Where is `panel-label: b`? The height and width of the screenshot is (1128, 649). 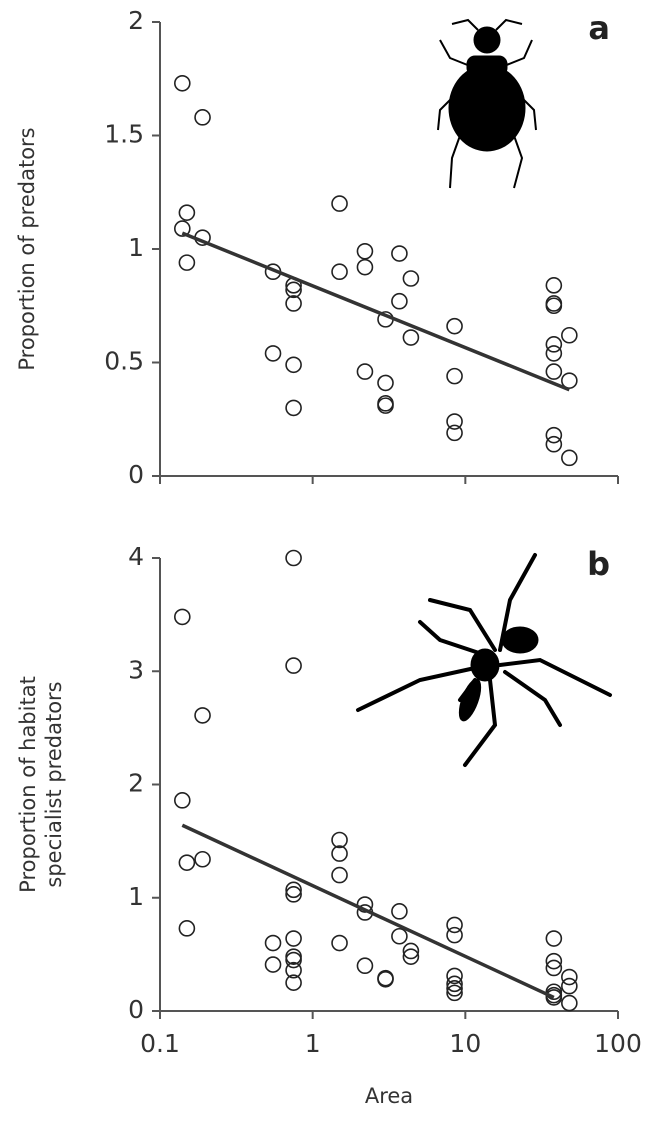 panel-label: b is located at coordinates (598, 564).